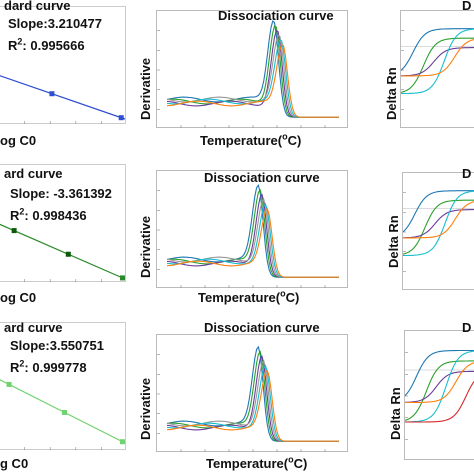 The image size is (474, 474). Describe the element at coordinates (467, 327) in the screenshot. I see `amplification-title-3: D` at that location.